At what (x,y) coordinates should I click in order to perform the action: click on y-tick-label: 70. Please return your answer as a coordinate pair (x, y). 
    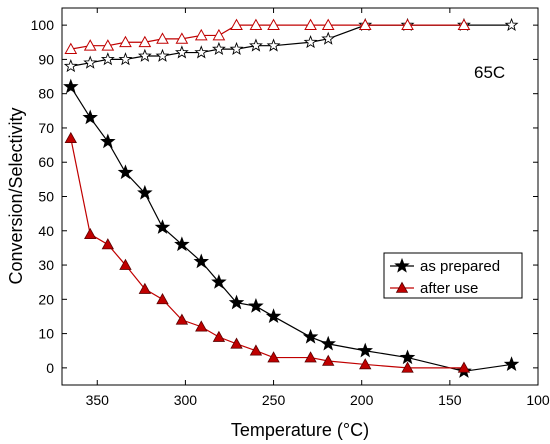
    Looking at the image, I should click on (46, 128).